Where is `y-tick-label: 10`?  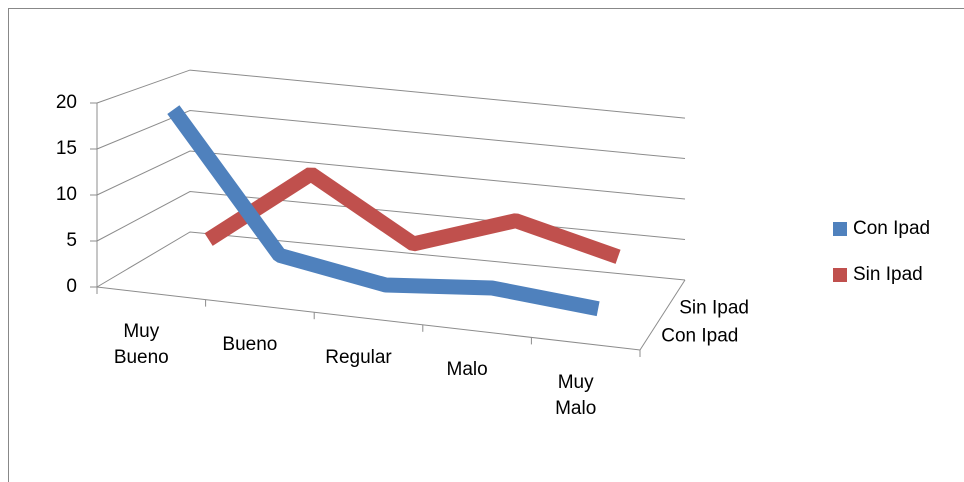
y-tick-label: 10 is located at coordinates (66, 194).